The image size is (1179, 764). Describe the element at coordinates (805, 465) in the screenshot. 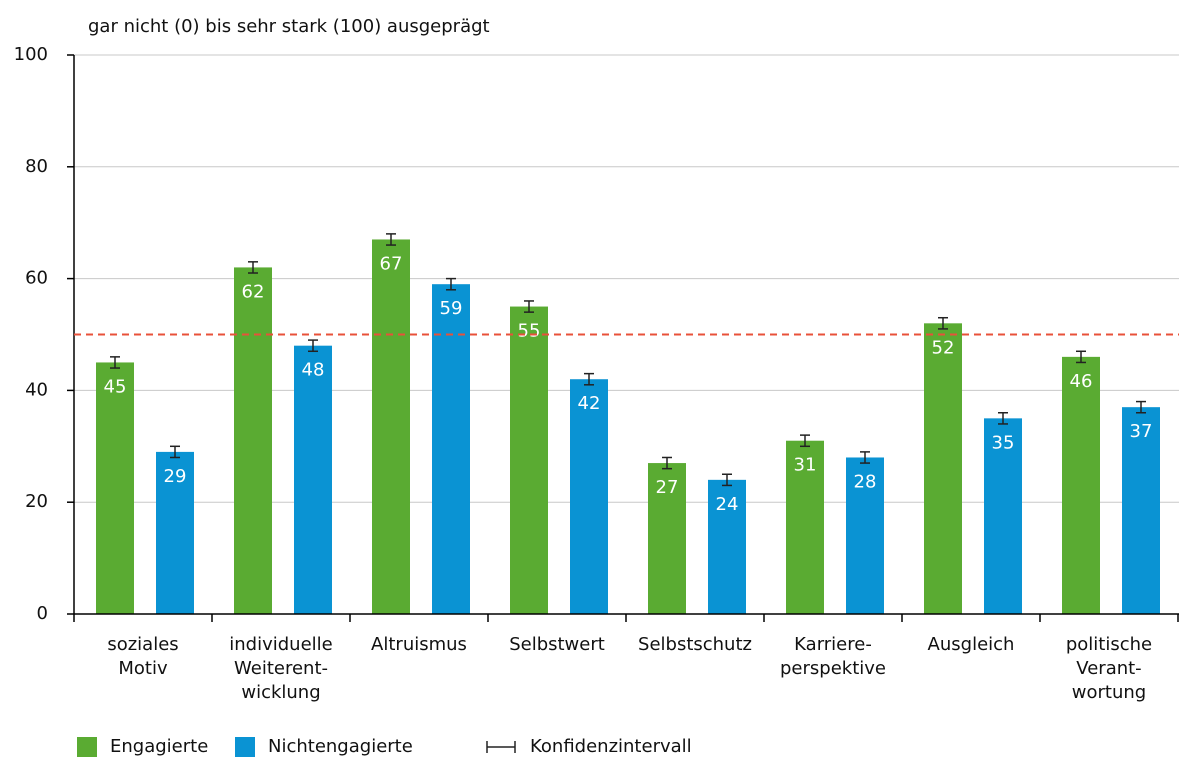

I see `value-label: 31` at that location.